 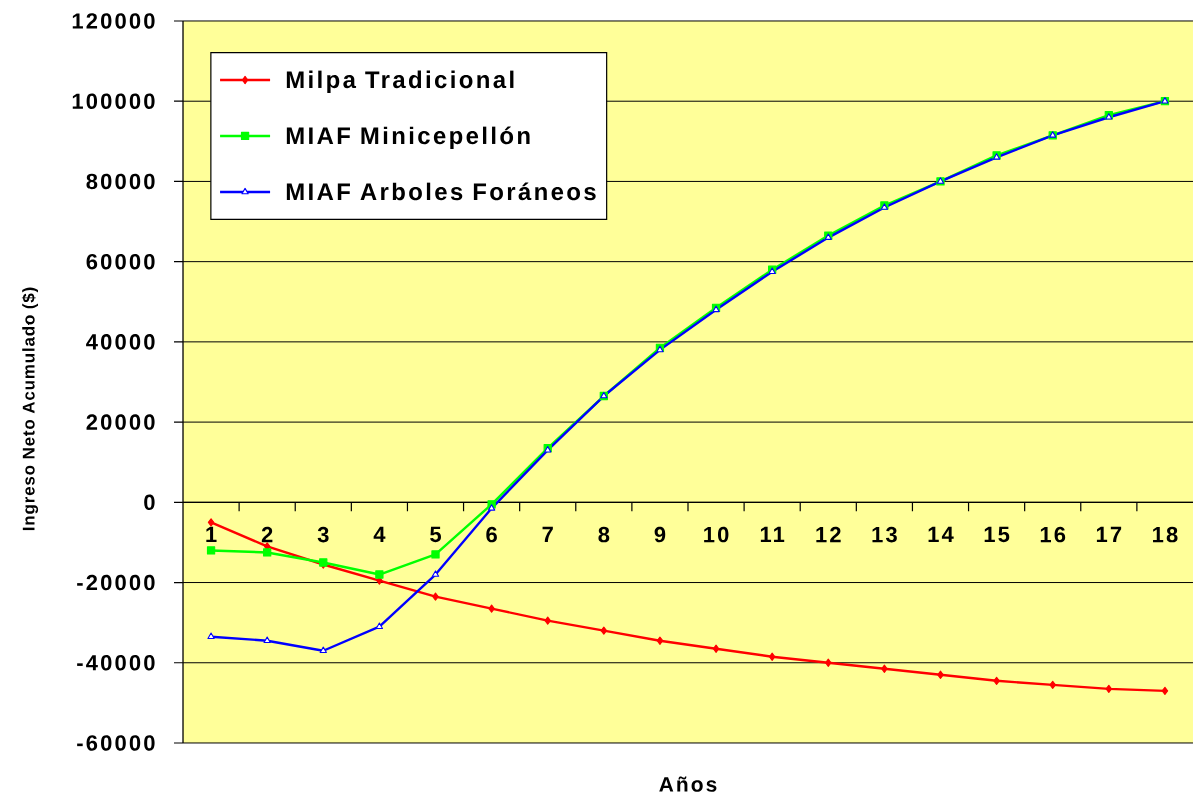 What do you see at coordinates (120, 422) in the screenshot?
I see `y-tick-label: 20000` at bounding box center [120, 422].